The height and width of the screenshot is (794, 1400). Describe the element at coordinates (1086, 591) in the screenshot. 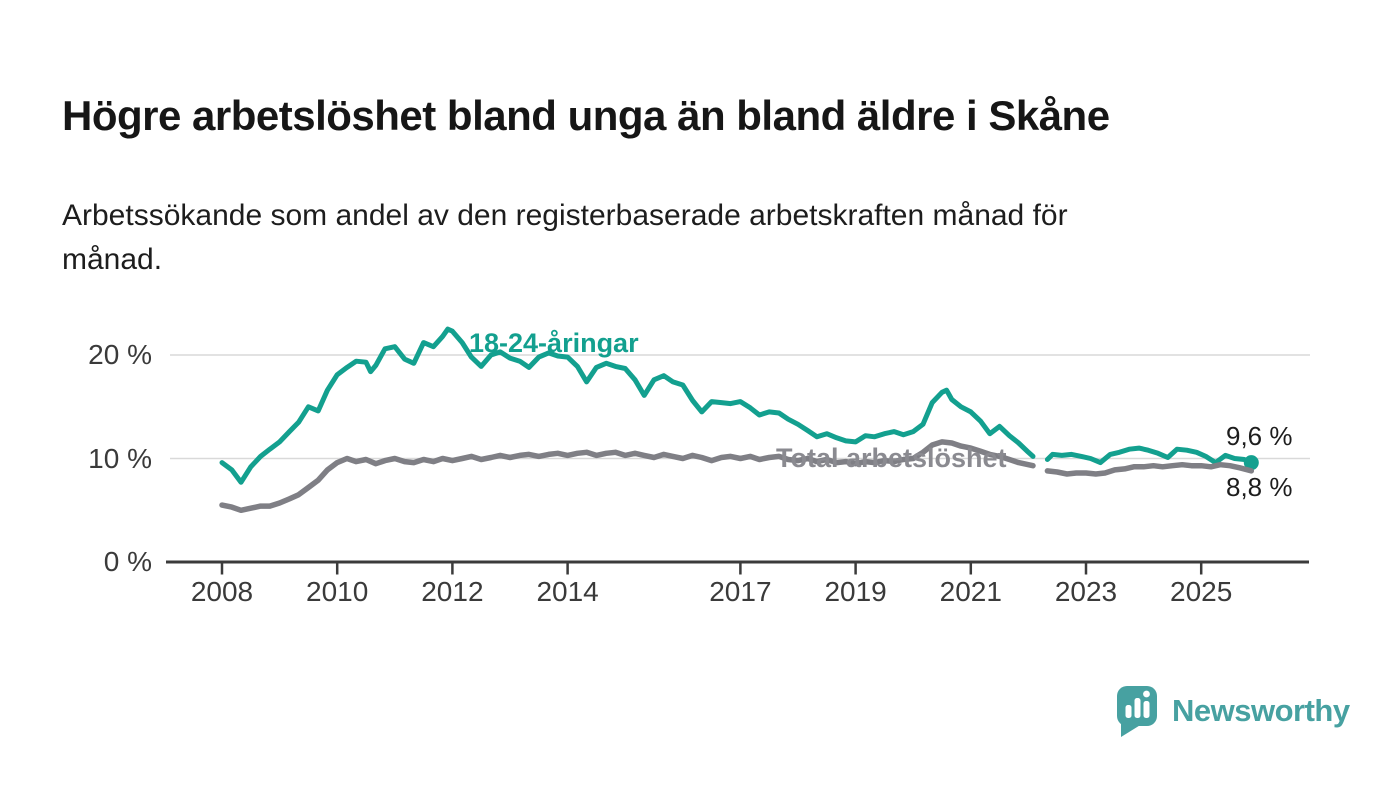

I see `x-axis-label: 2023` at that location.